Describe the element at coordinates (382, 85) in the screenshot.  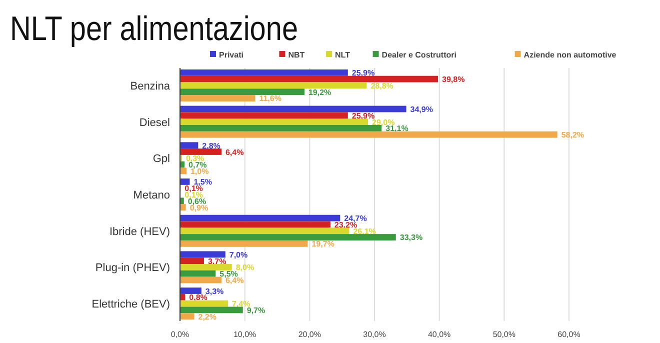
I see `data-label: 28,8%` at that location.